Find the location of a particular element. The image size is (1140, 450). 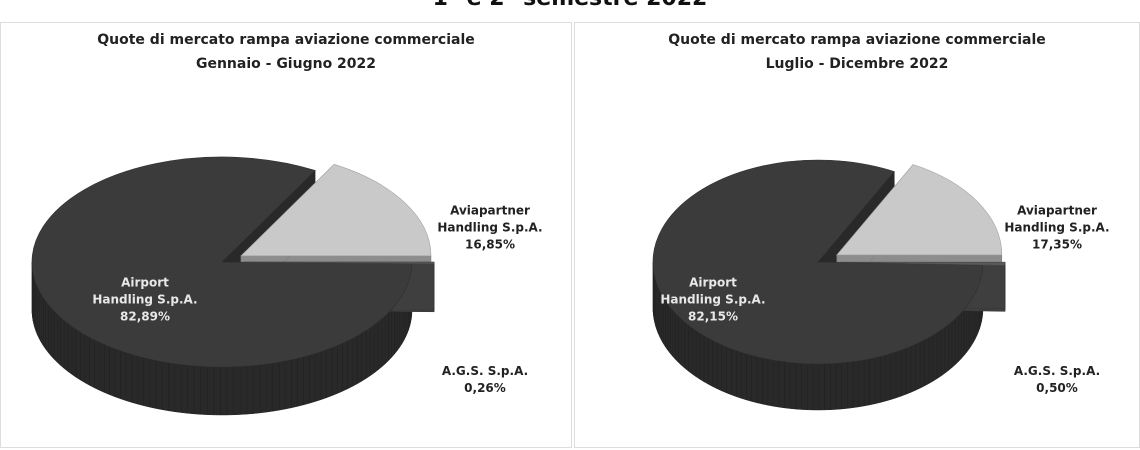

slice-label: Aviapartner Handling S.p.A. 16,85% is located at coordinates (490, 228).